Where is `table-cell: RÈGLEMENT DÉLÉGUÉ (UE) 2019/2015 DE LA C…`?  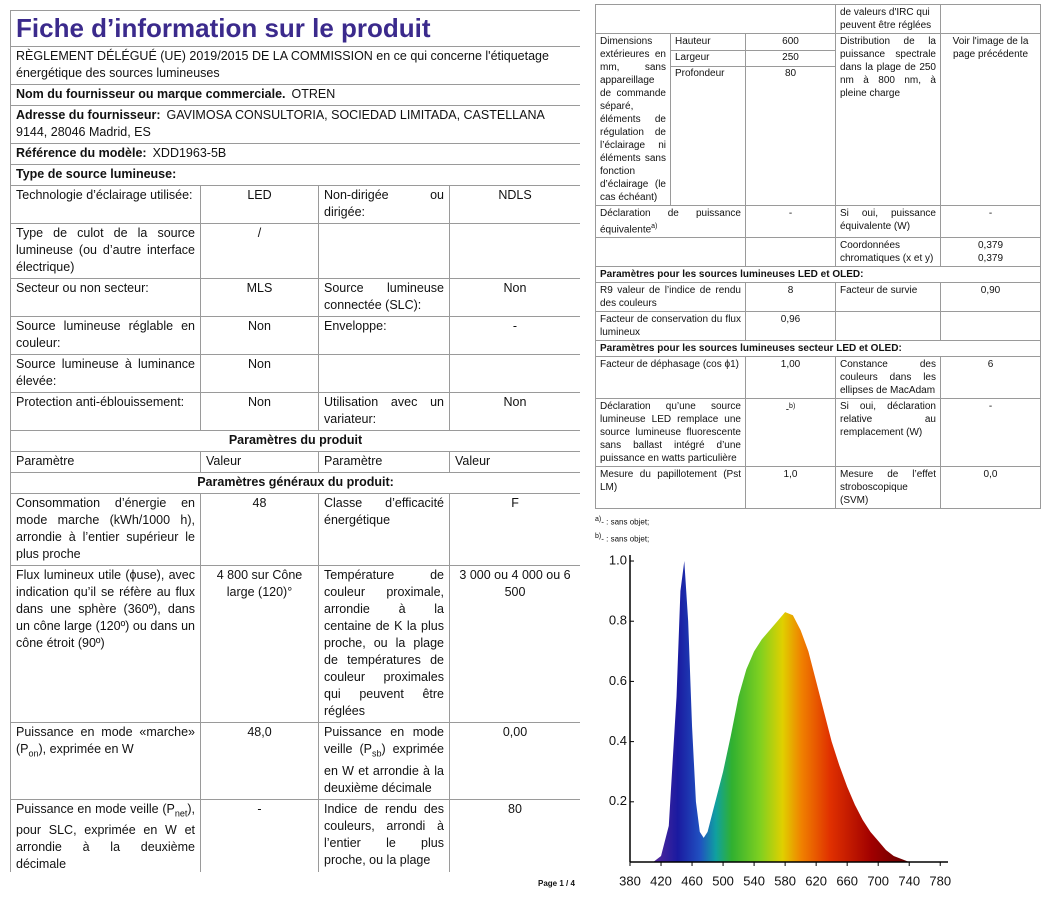
table-cell: RÈGLEMENT DÉLÉGUÉ (UE) 2019/2015 DE LA C… is located at coordinates (295, 65).